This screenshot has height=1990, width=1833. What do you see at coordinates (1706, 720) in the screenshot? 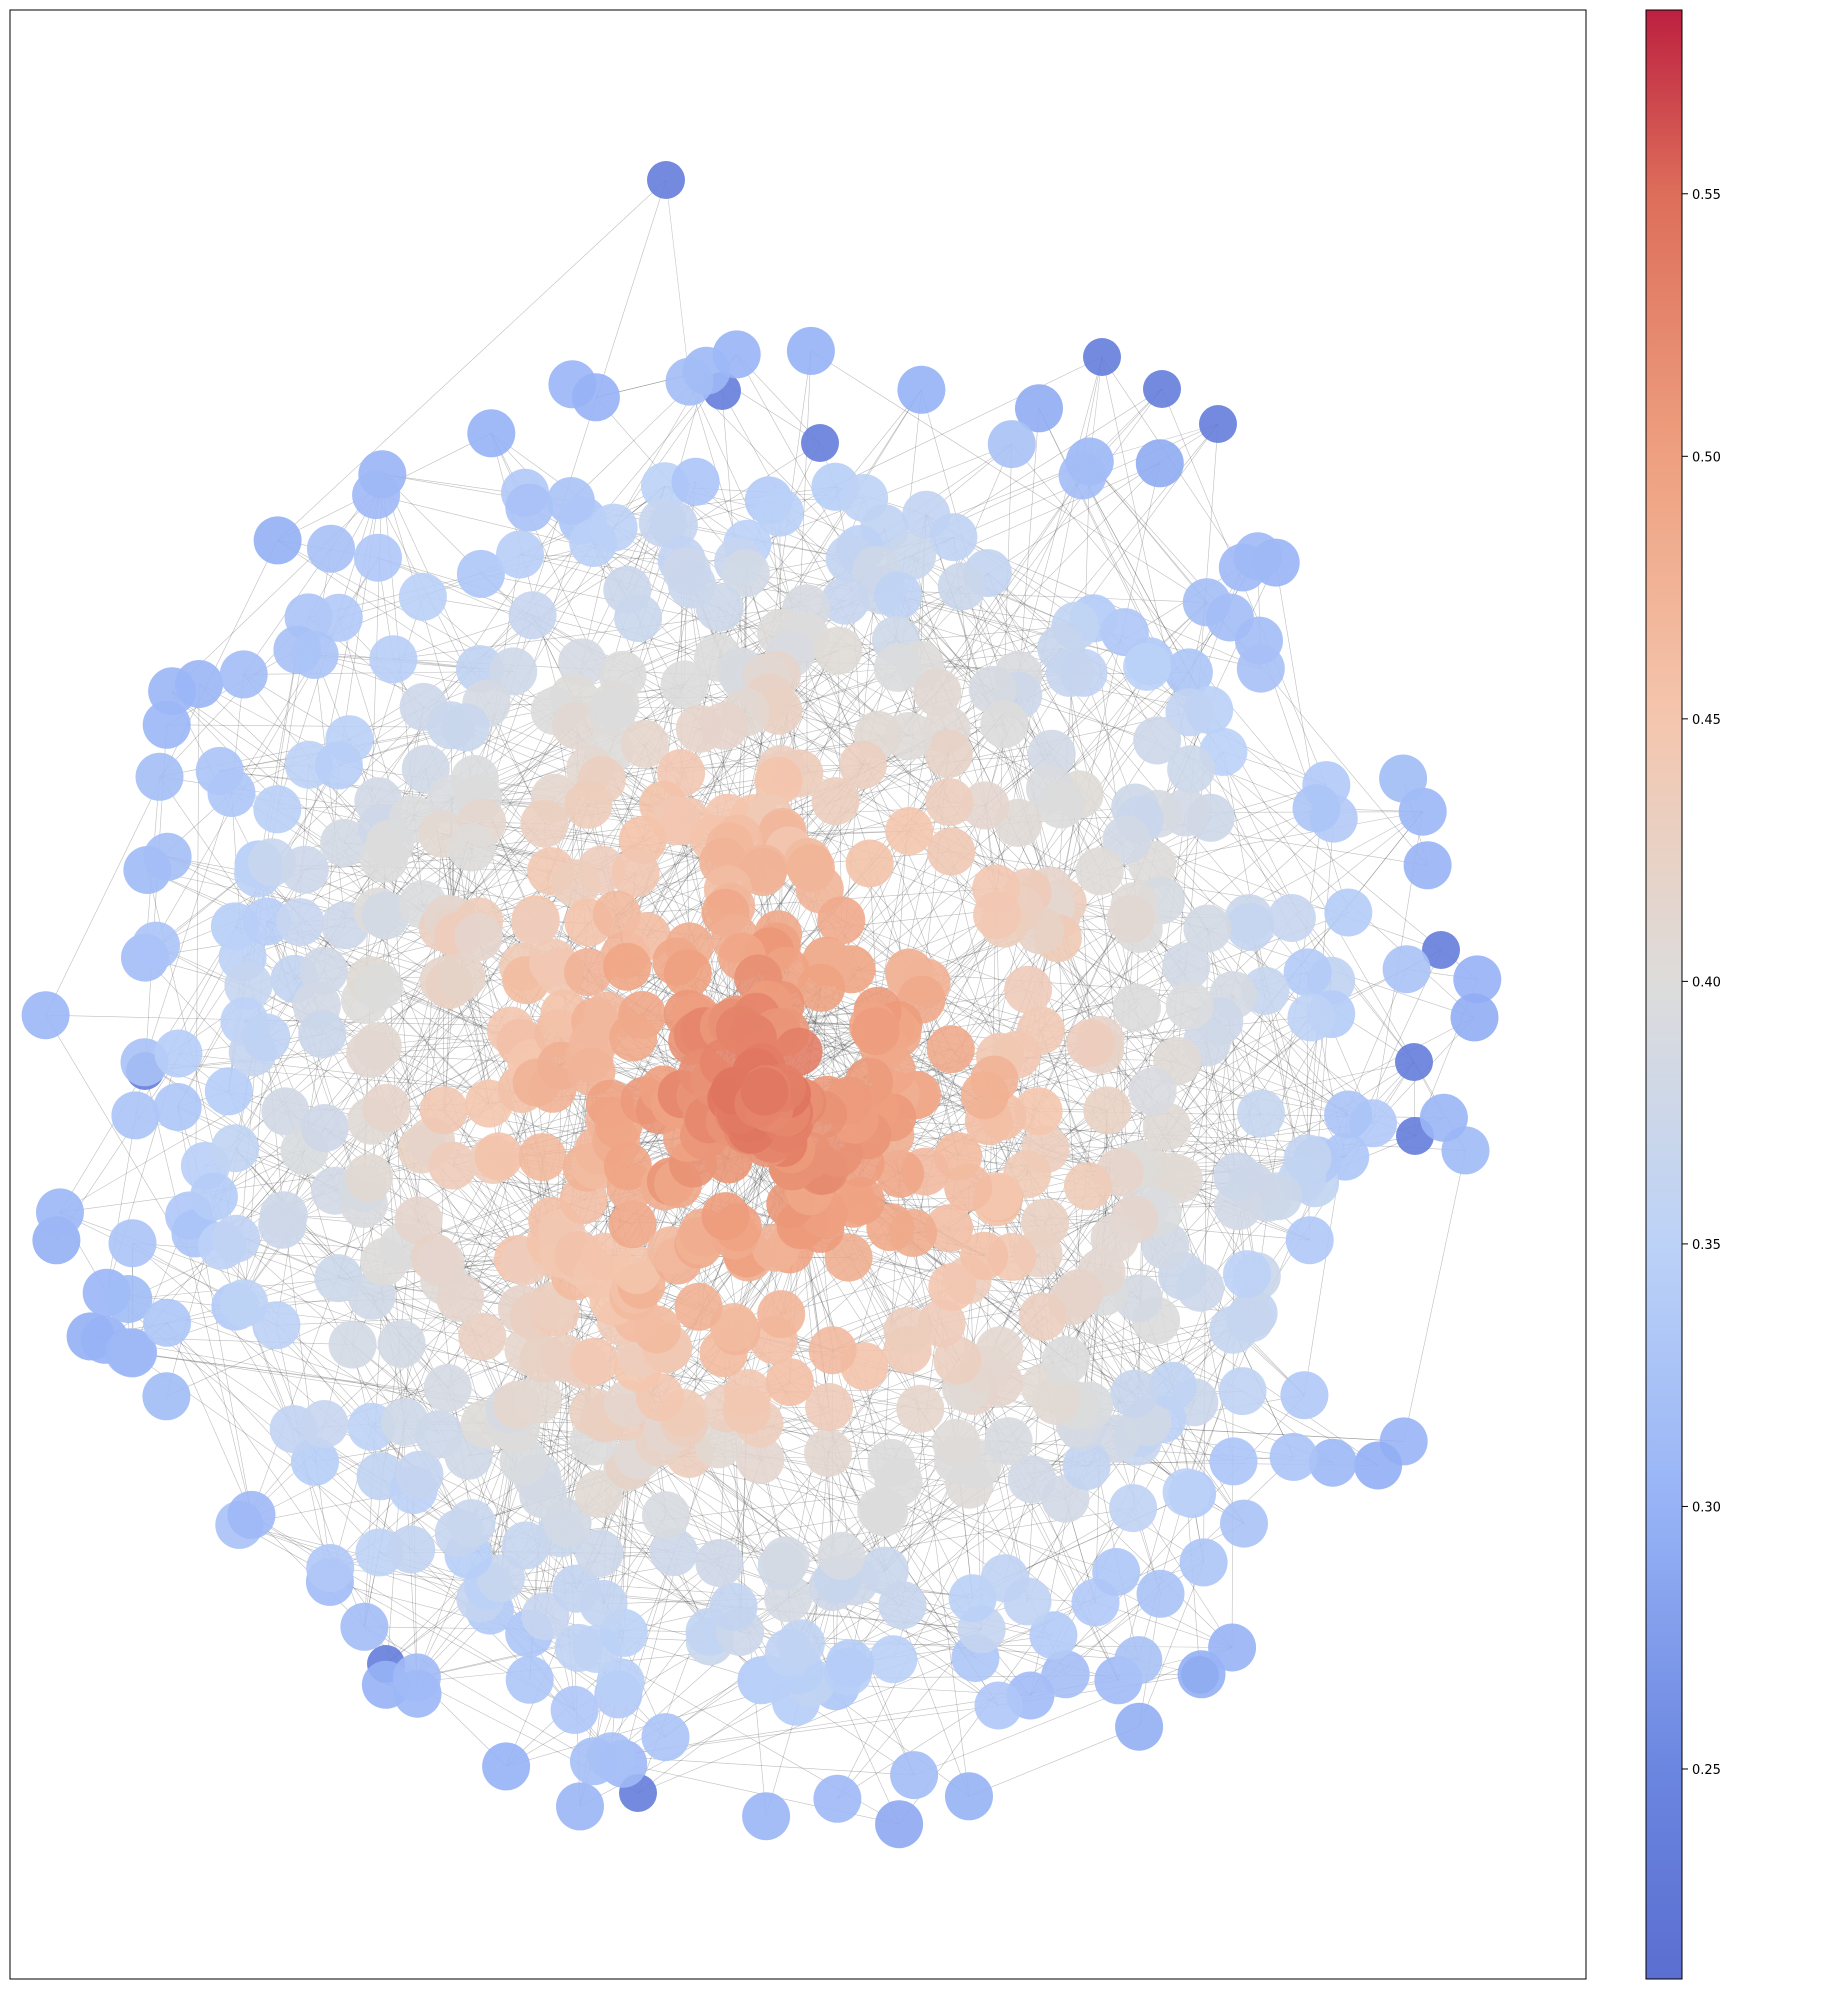
I see `colorbar-tick-label: 0.45` at bounding box center [1706, 720].